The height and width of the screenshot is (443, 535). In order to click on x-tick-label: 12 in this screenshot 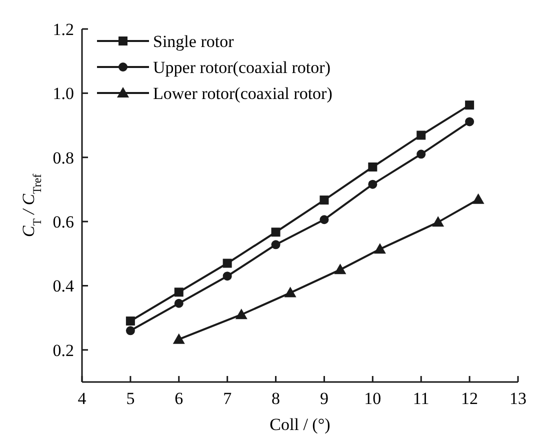, I will do `click(469, 398)`.